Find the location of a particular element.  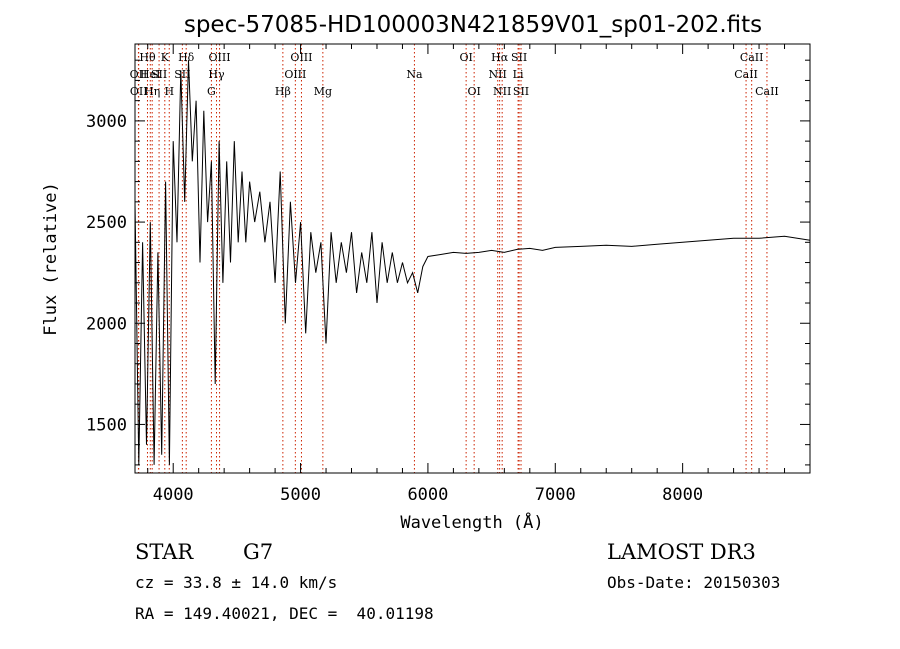

line-marker-label: Hθ is located at coordinates (147, 57).